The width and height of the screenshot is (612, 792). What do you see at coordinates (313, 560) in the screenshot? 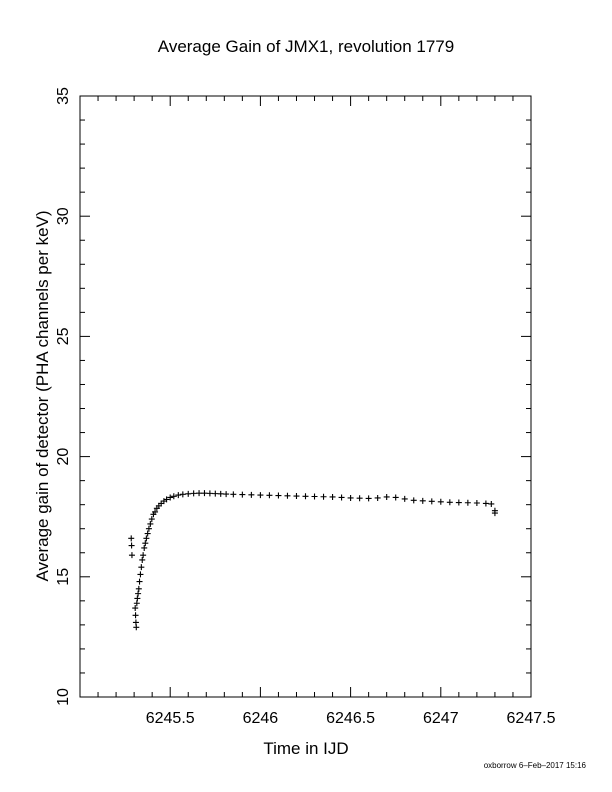
I see `data-points` at bounding box center [313, 560].